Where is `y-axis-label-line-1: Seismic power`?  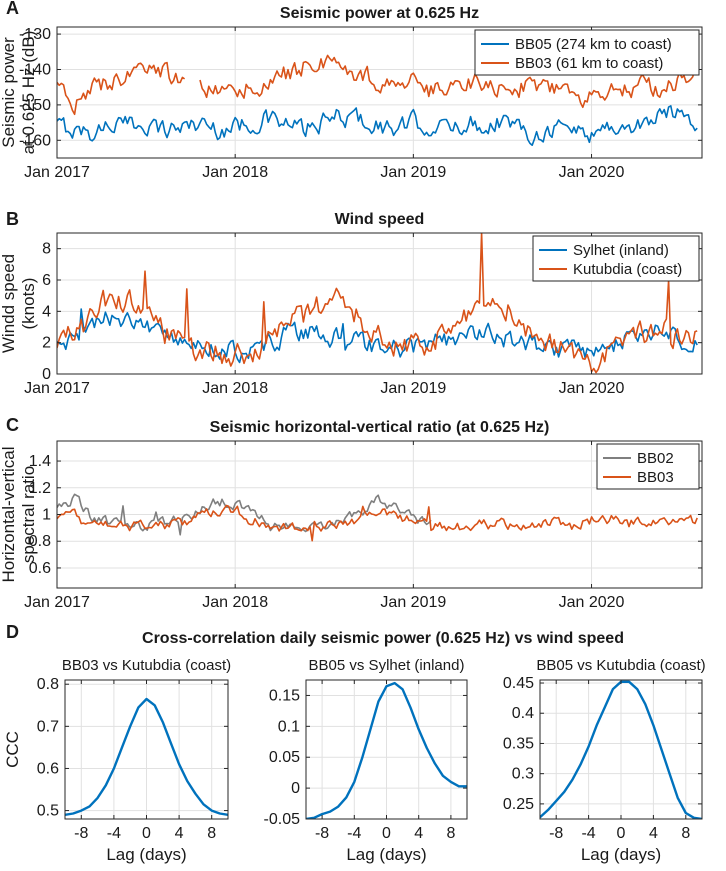 y-axis-label-line-1: Seismic power is located at coordinates (9, 92).